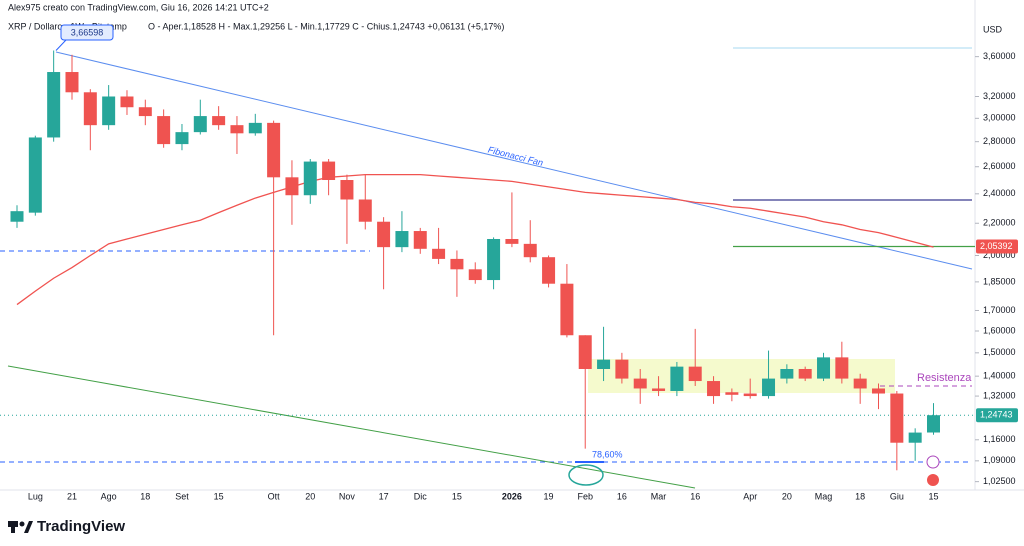 Image resolution: width=1024 pixels, height=546 pixels. I want to click on x-tick-label: 17, so click(384, 496).